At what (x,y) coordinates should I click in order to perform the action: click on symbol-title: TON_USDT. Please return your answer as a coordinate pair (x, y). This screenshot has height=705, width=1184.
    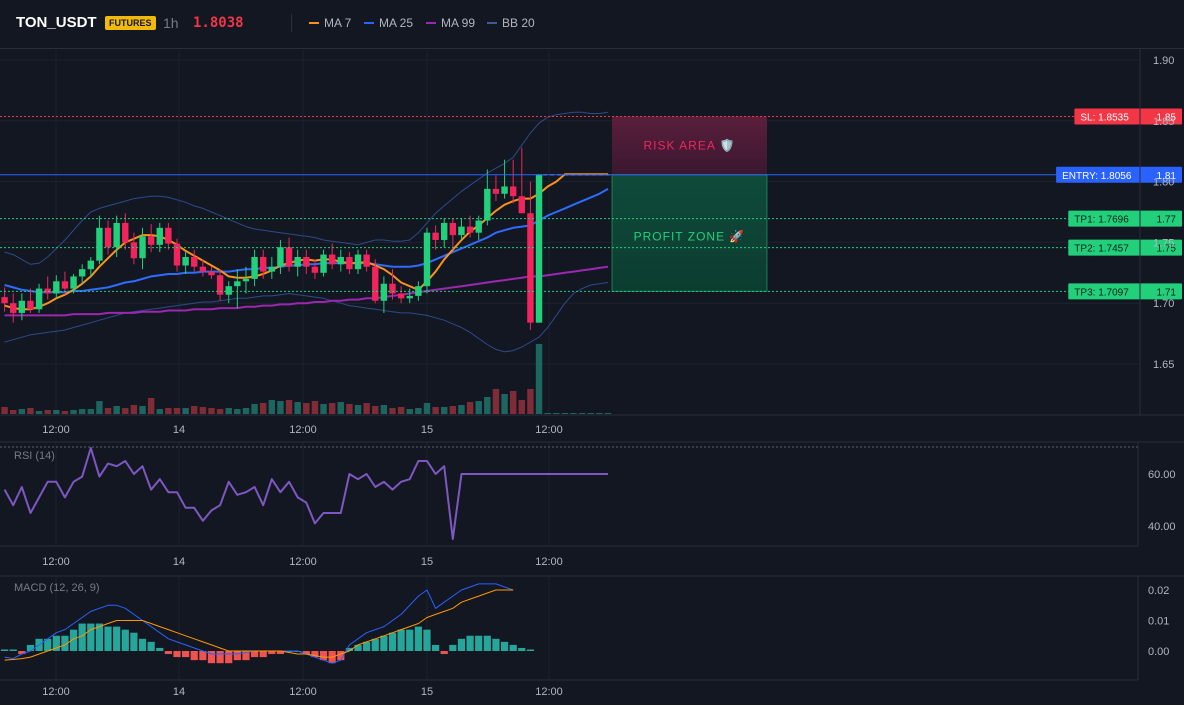
    Looking at the image, I should click on (56, 22).